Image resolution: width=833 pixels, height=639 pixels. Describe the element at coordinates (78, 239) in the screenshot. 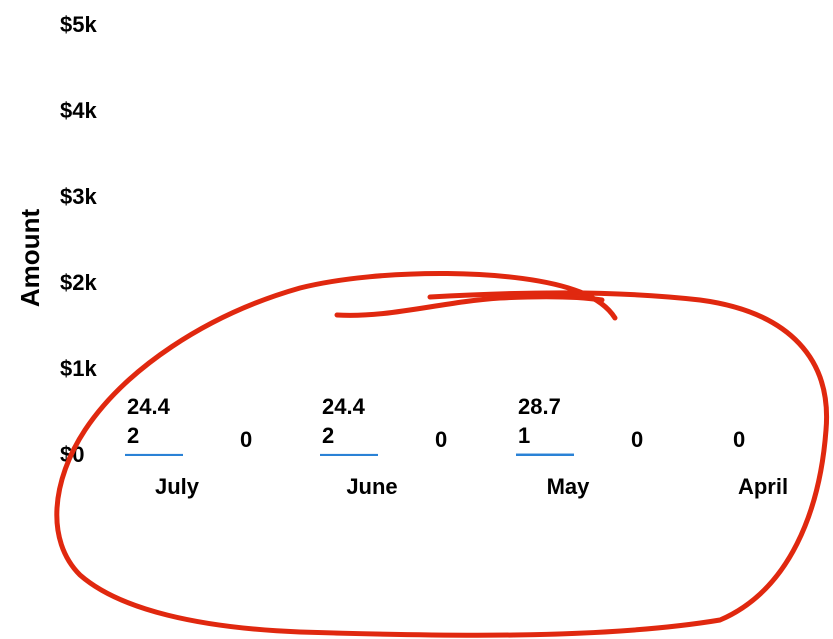

I see `y-axis-ticks: $0$1k$2k$3k$4k$5k` at that location.